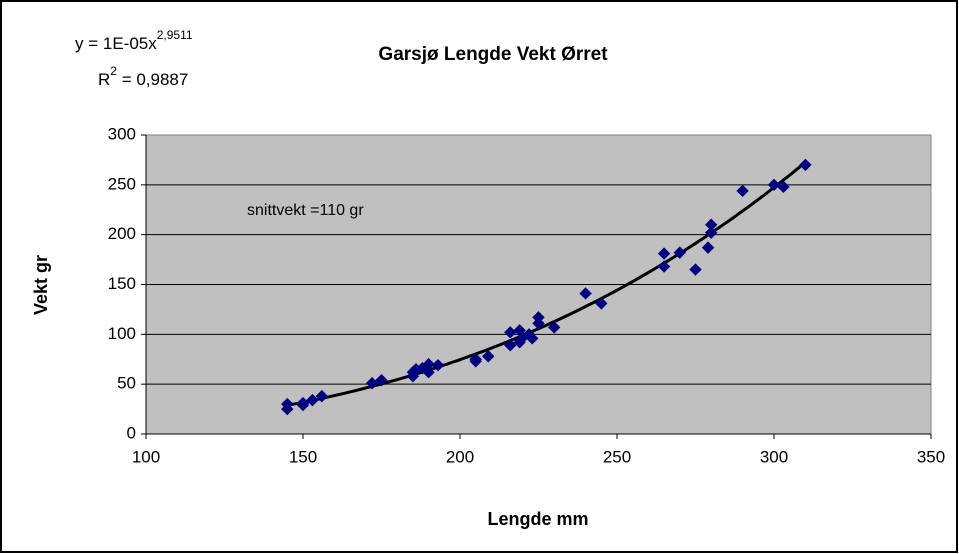  Describe the element at coordinates (122, 283) in the screenshot. I see `y-tick-label: 150` at that location.